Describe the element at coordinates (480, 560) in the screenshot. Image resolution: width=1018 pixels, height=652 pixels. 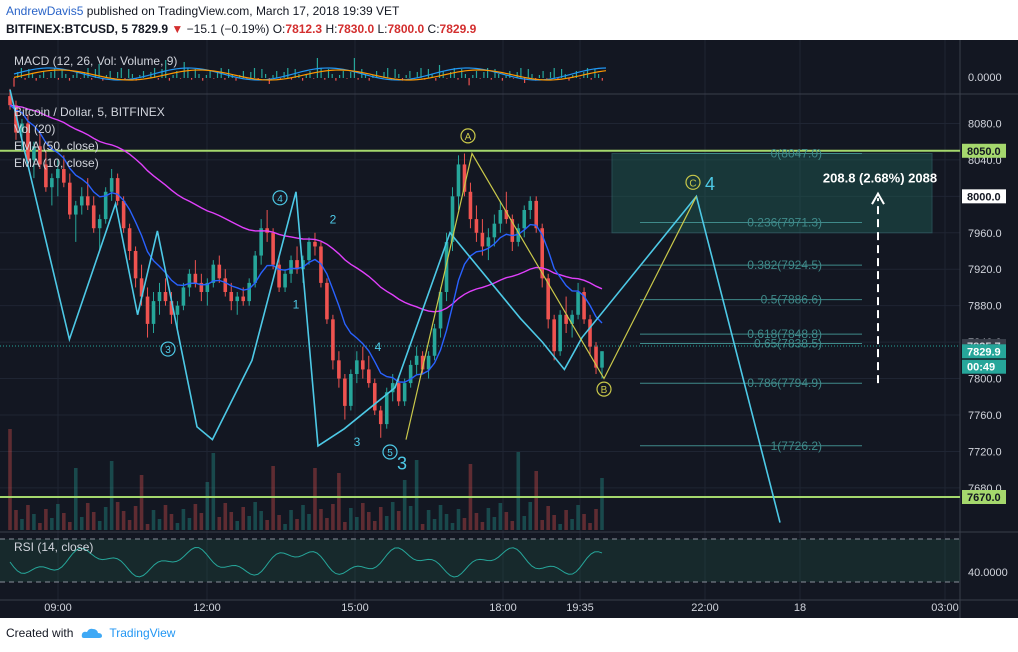
I see `rsi-pane` at that location.